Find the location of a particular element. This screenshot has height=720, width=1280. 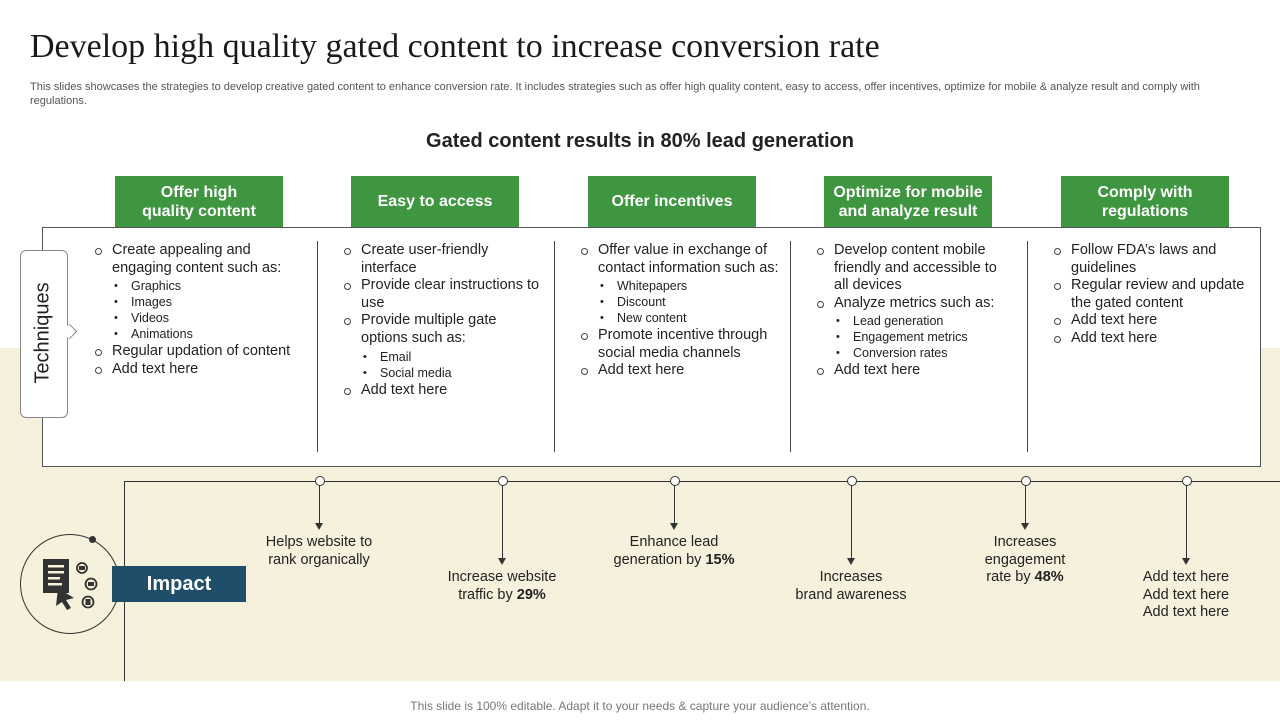

list-item: Provide clear instructions to use is located at coordinates (442, 294).